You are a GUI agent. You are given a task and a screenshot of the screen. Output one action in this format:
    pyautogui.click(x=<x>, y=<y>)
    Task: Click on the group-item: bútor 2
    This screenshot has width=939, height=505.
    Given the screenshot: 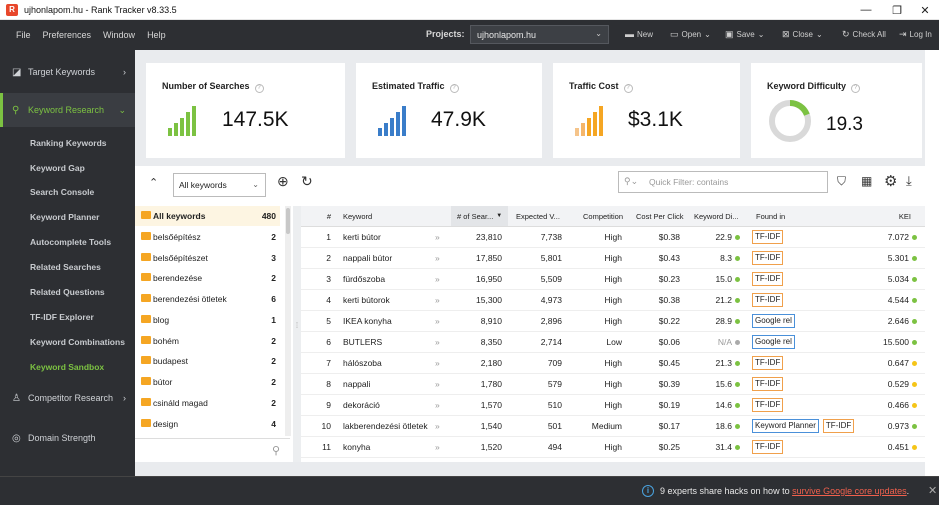 What is the action you would take?
    pyautogui.click(x=207, y=382)
    